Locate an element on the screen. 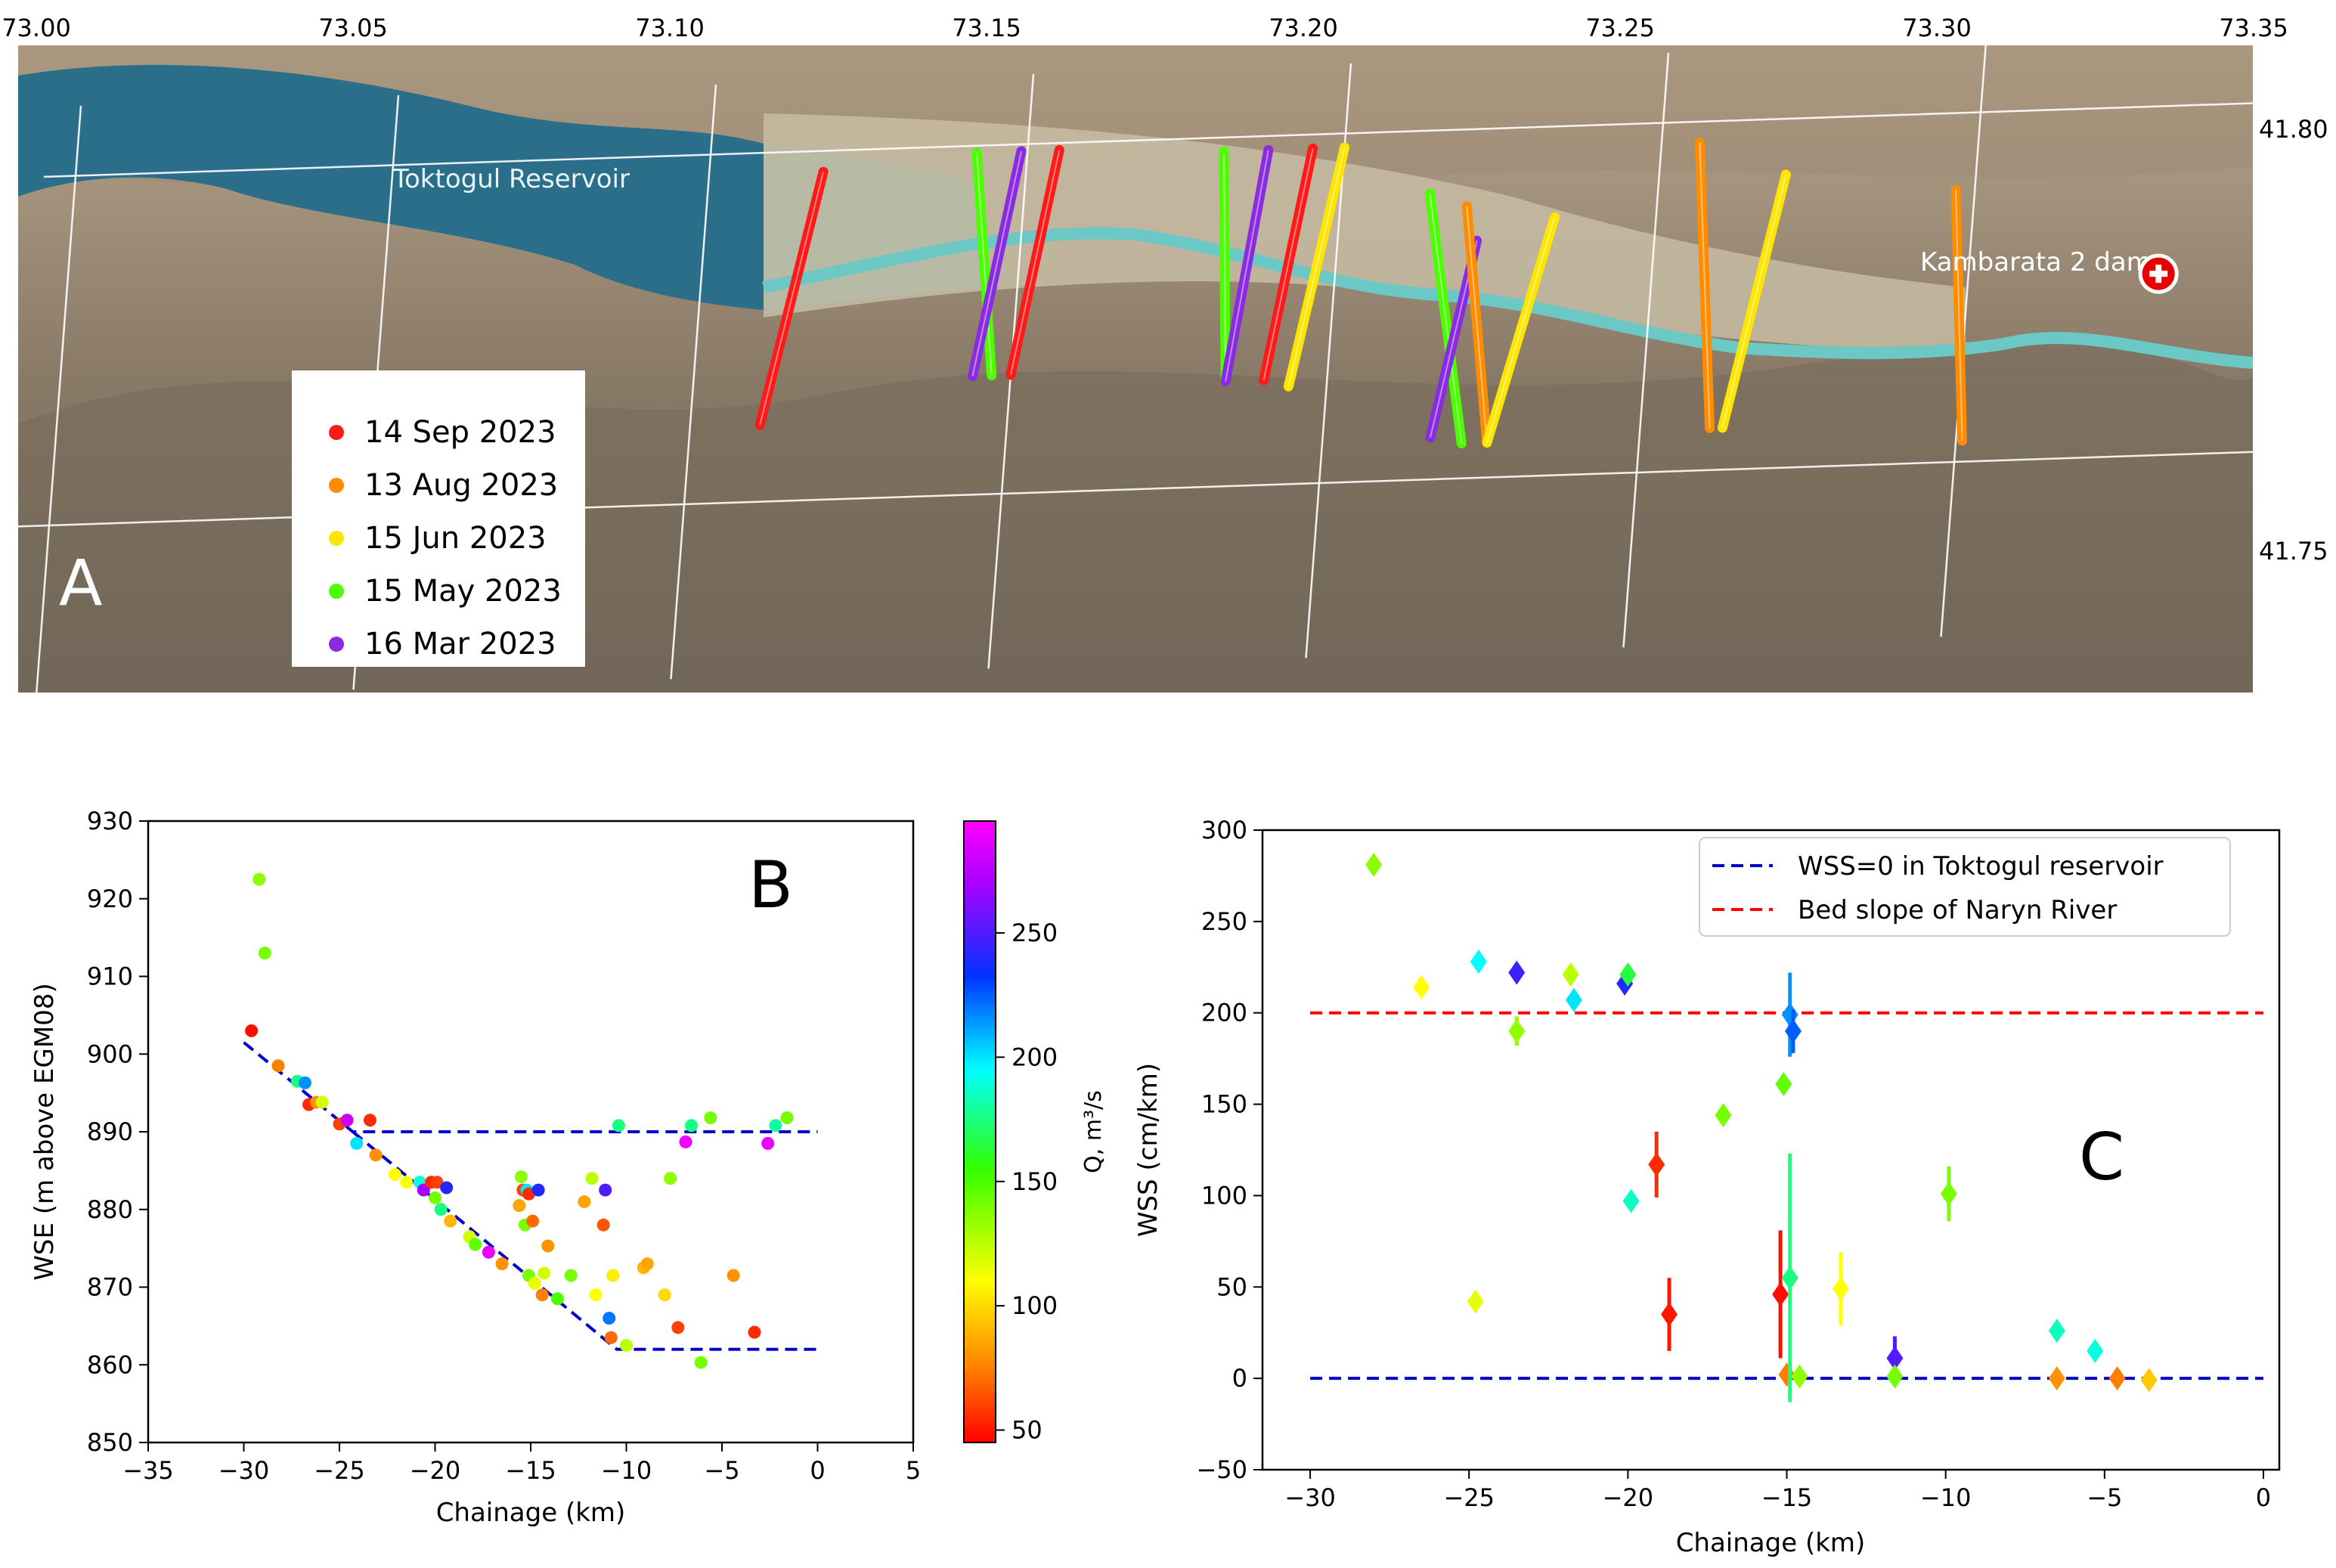  y-tick-label: 870 is located at coordinates (110, 1287).